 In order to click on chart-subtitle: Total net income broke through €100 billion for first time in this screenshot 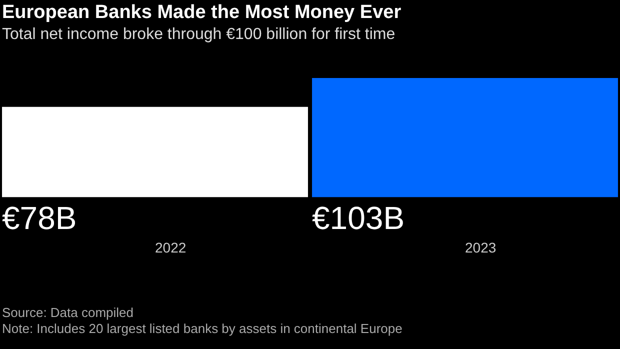, I will do `click(199, 35)`.